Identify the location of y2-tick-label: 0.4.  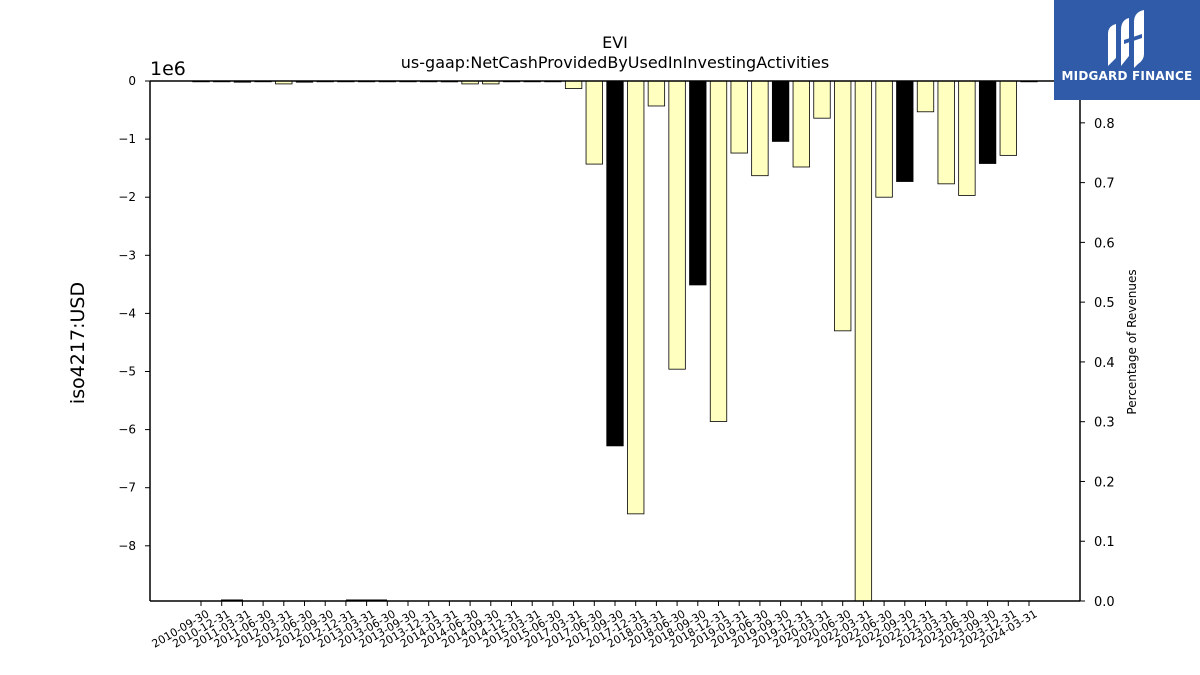
(1104, 363).